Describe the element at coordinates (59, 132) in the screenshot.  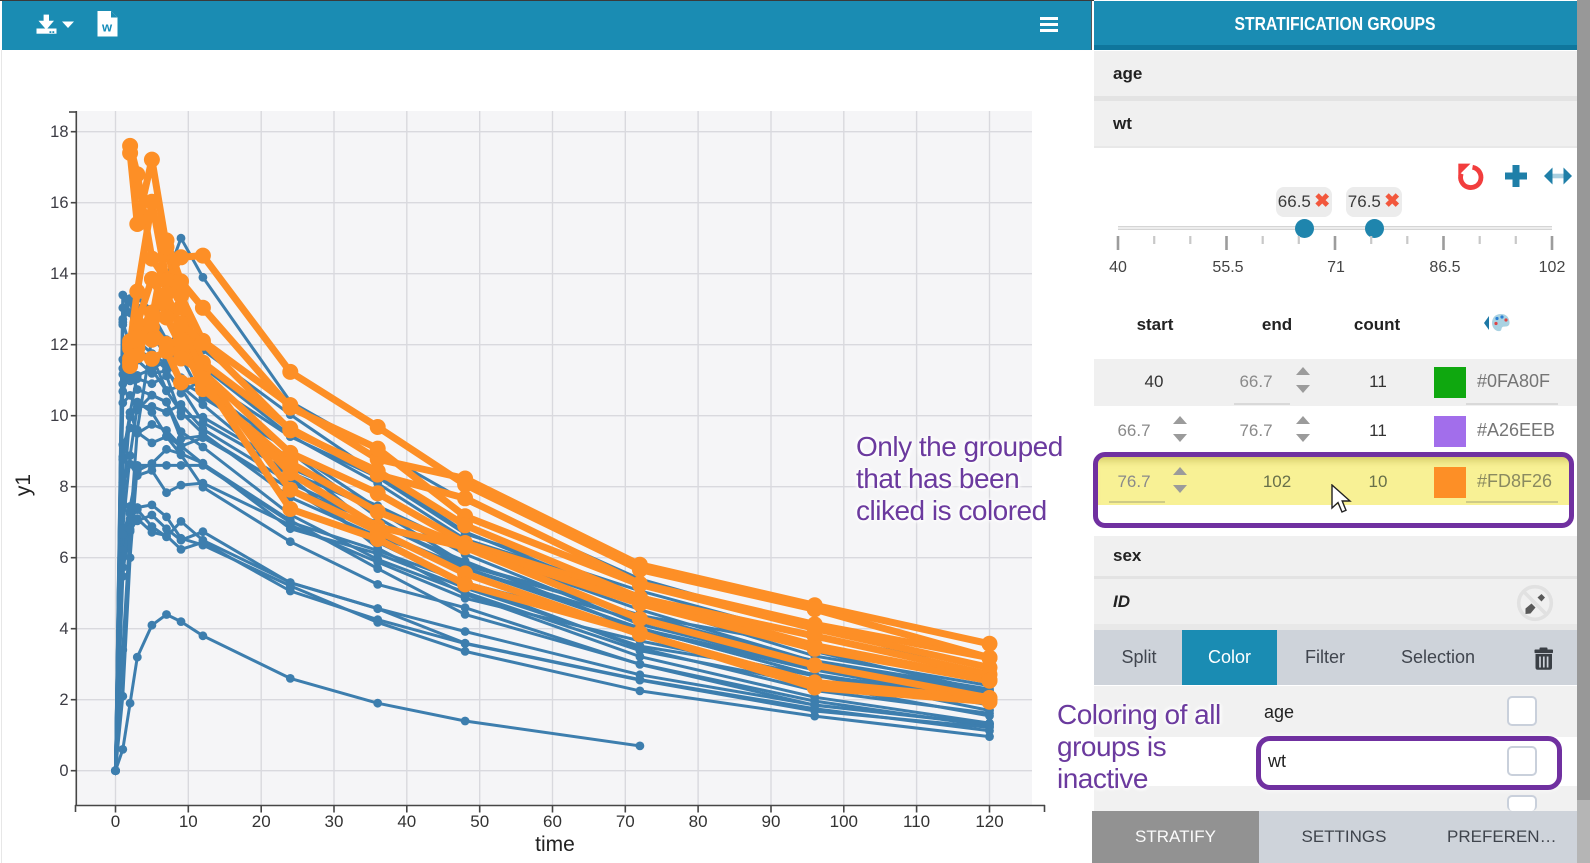
I see `svg-text: 18` at that location.